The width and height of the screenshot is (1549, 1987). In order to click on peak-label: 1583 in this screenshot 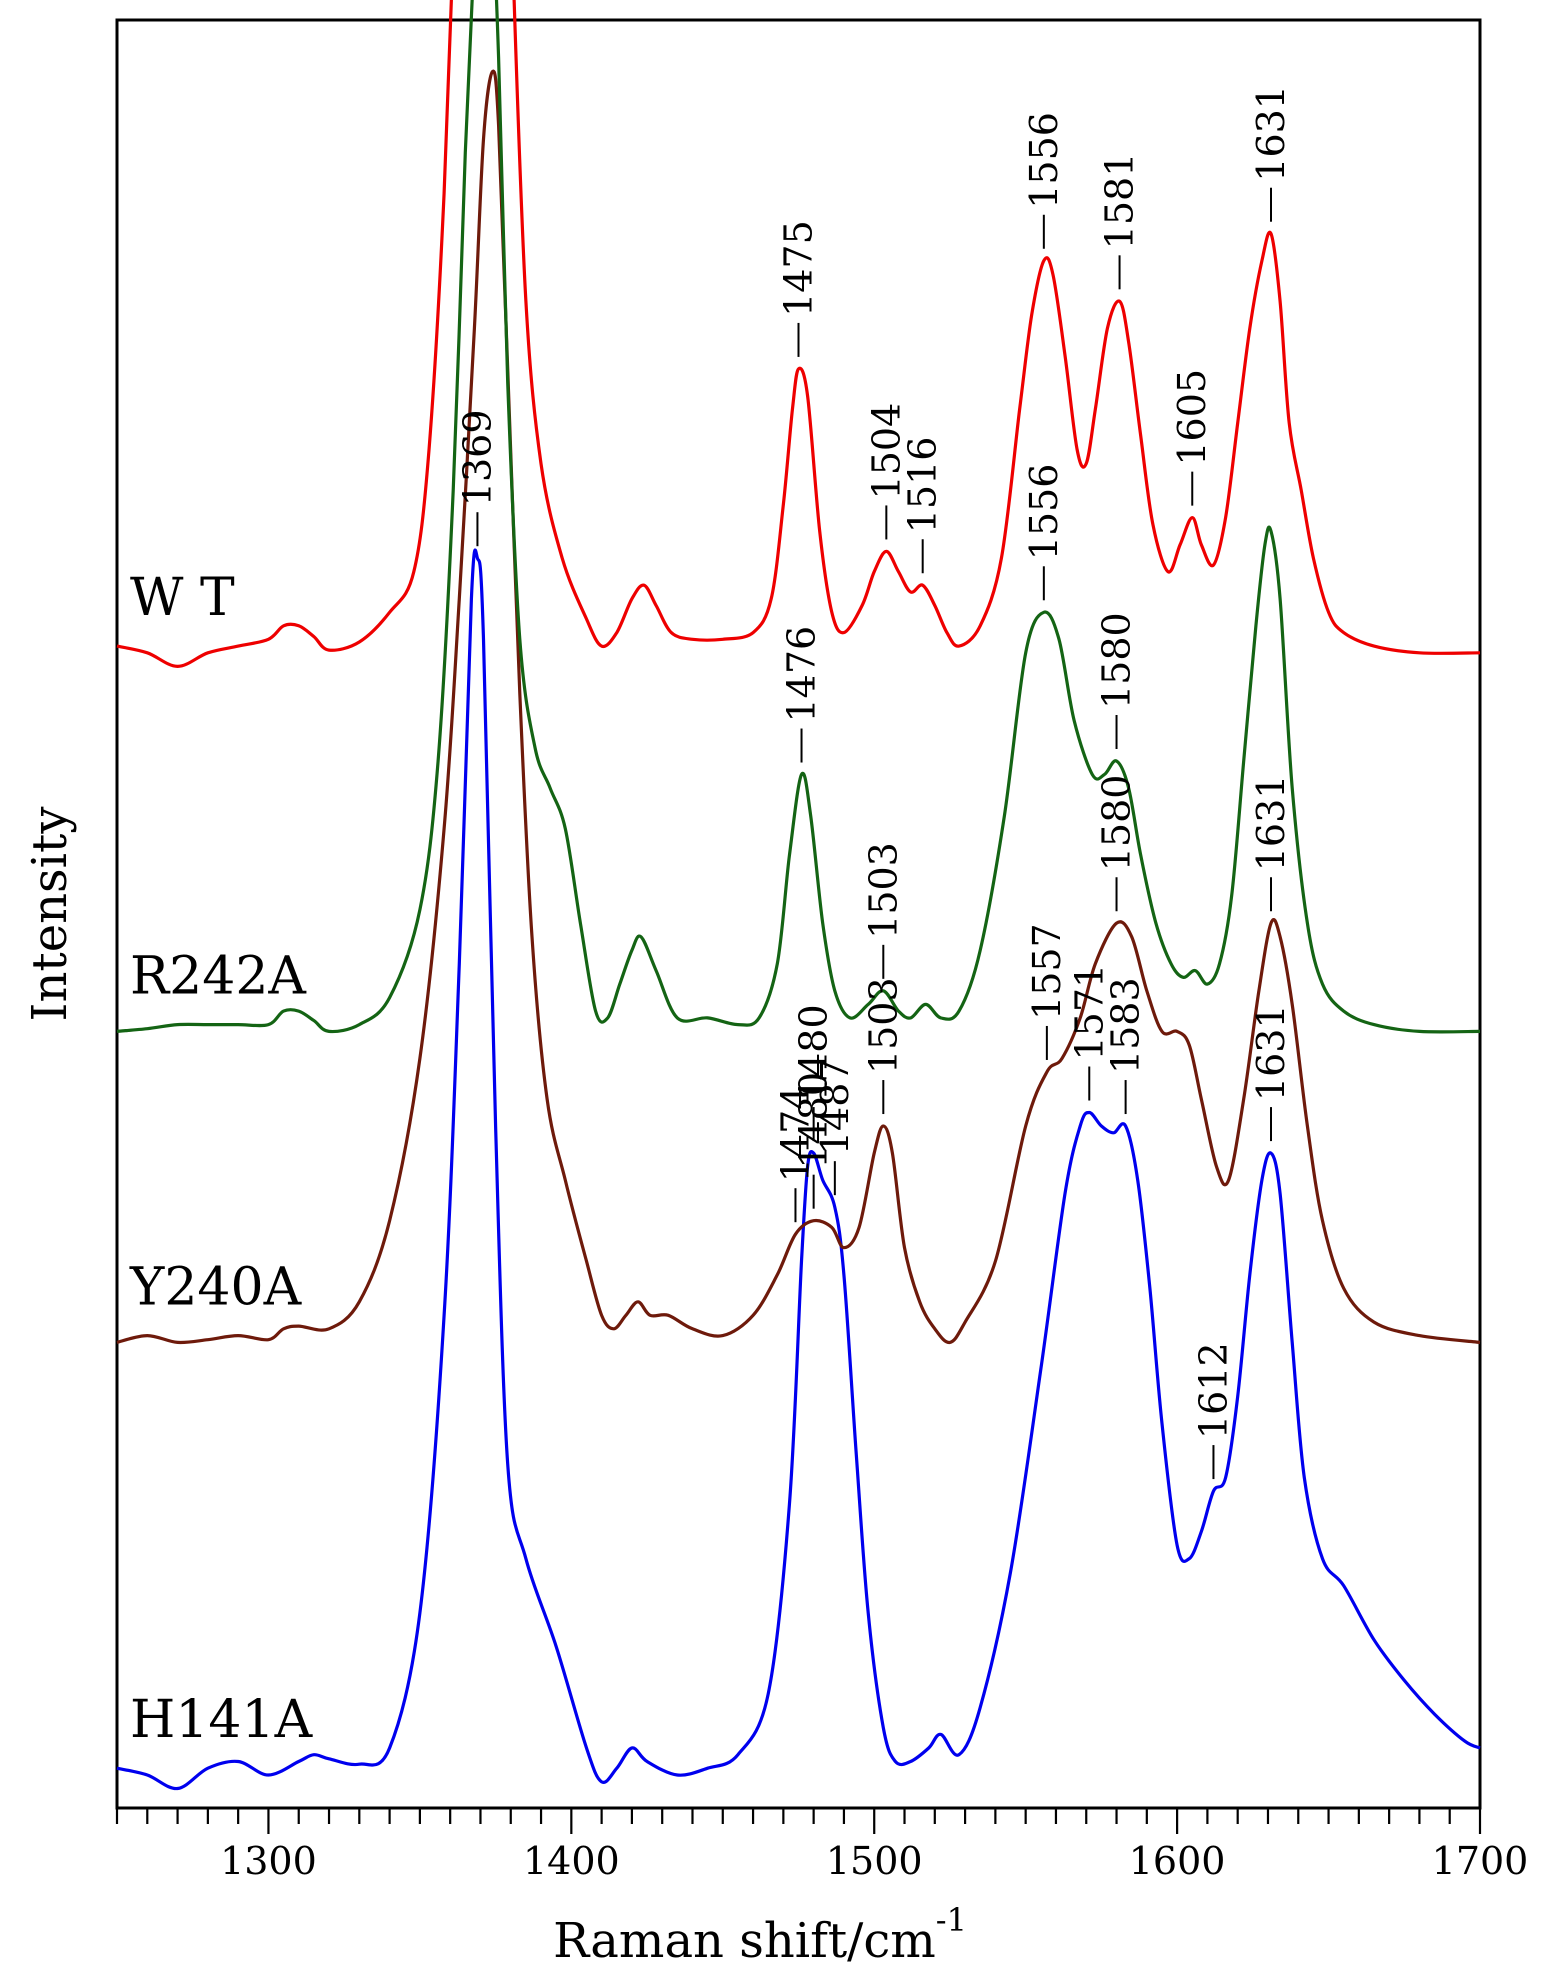, I will do `click(1126, 1025)`.